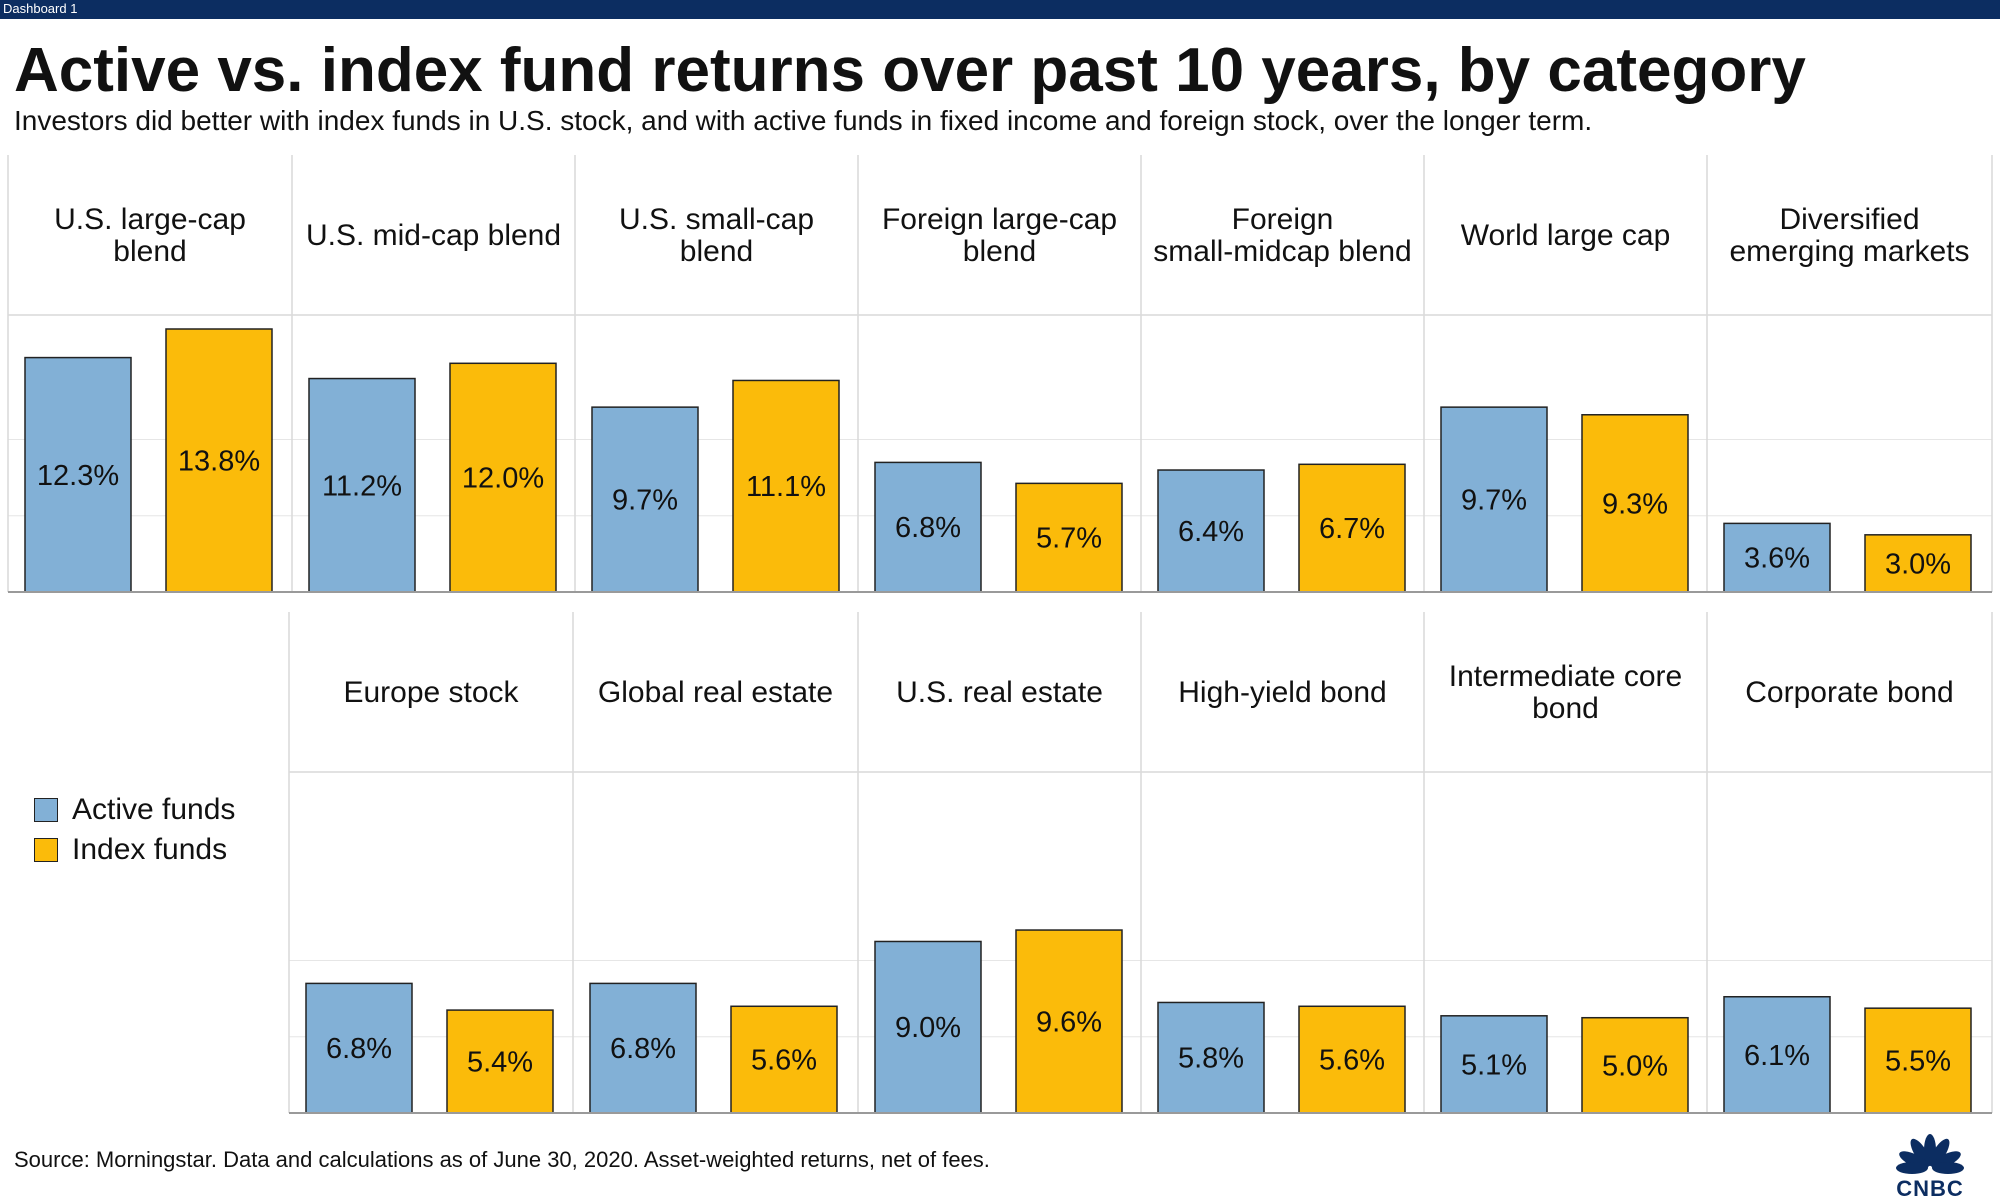 This screenshot has height=1201, width=2000. I want to click on category-label: Foreign large-cap blend, so click(999, 235).